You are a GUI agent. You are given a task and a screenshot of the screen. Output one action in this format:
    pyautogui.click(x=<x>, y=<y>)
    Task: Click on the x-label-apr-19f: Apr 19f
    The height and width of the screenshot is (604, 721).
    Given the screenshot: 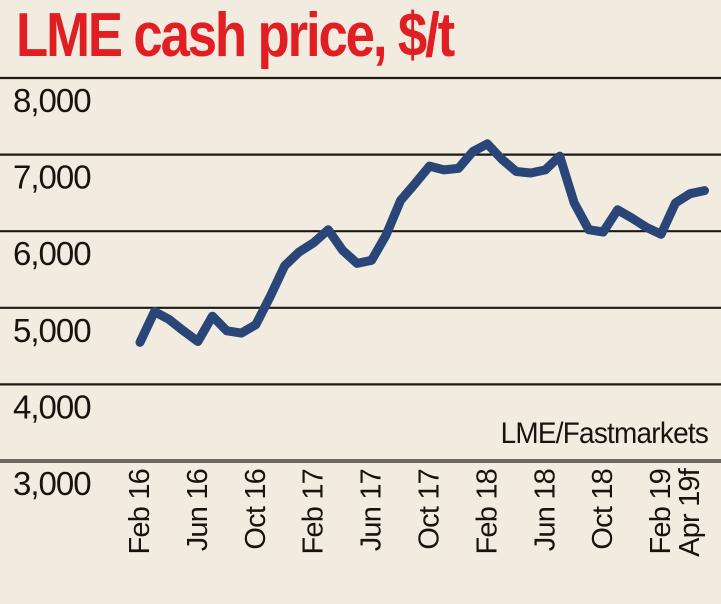 What is the action you would take?
    pyautogui.click(x=690, y=512)
    